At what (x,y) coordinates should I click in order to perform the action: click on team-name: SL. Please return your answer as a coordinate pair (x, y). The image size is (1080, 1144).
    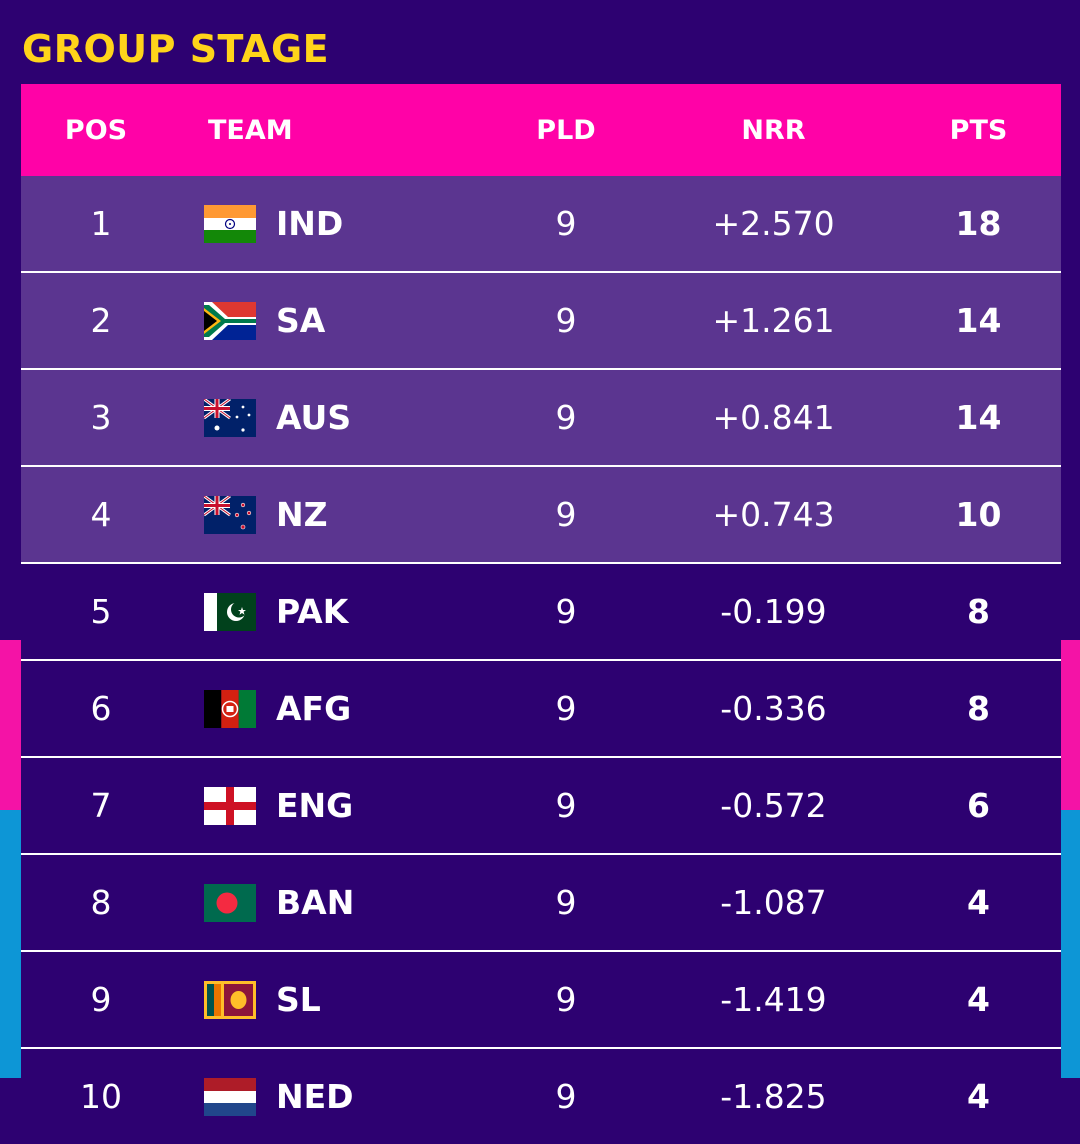
    Looking at the image, I should click on (298, 999).